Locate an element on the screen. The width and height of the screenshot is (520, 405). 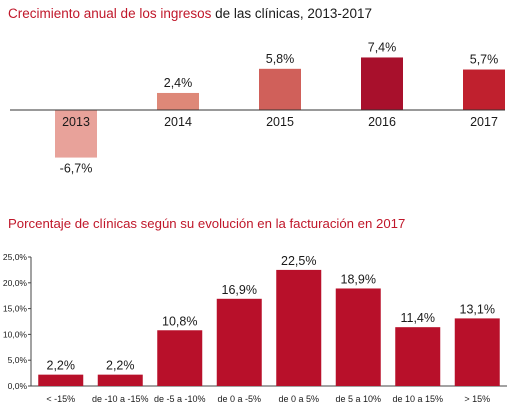
chart-2-category-label: < -15% is located at coordinates (60, 399).